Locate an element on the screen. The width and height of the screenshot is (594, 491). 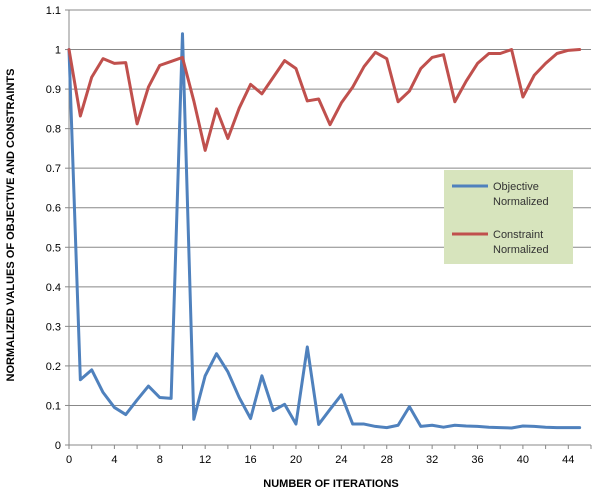
x-tick-label: 0 is located at coordinates (69, 460).